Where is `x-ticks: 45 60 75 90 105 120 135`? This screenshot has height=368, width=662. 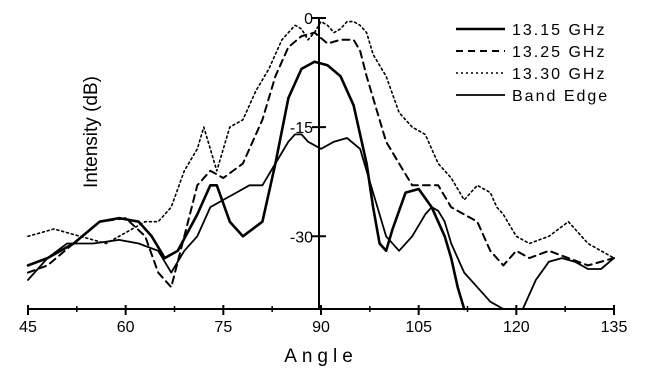 x-ticks: 45 60 75 90 105 120 135 is located at coordinates (323, 320).